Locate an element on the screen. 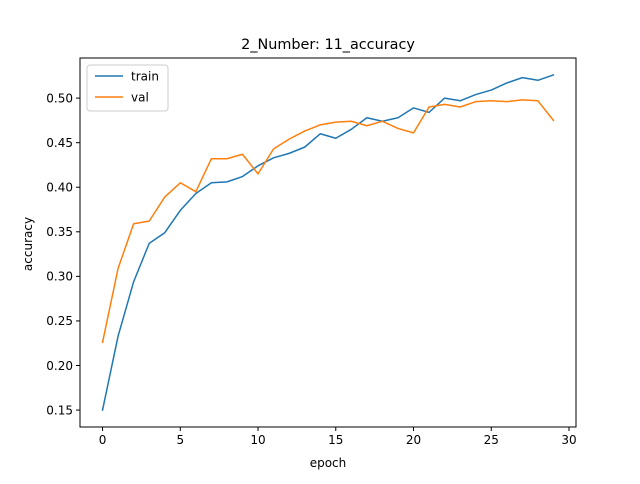 The width and height of the screenshot is (640, 484). chart-title: 2_Number: 11_accuracy is located at coordinates (328, 45).